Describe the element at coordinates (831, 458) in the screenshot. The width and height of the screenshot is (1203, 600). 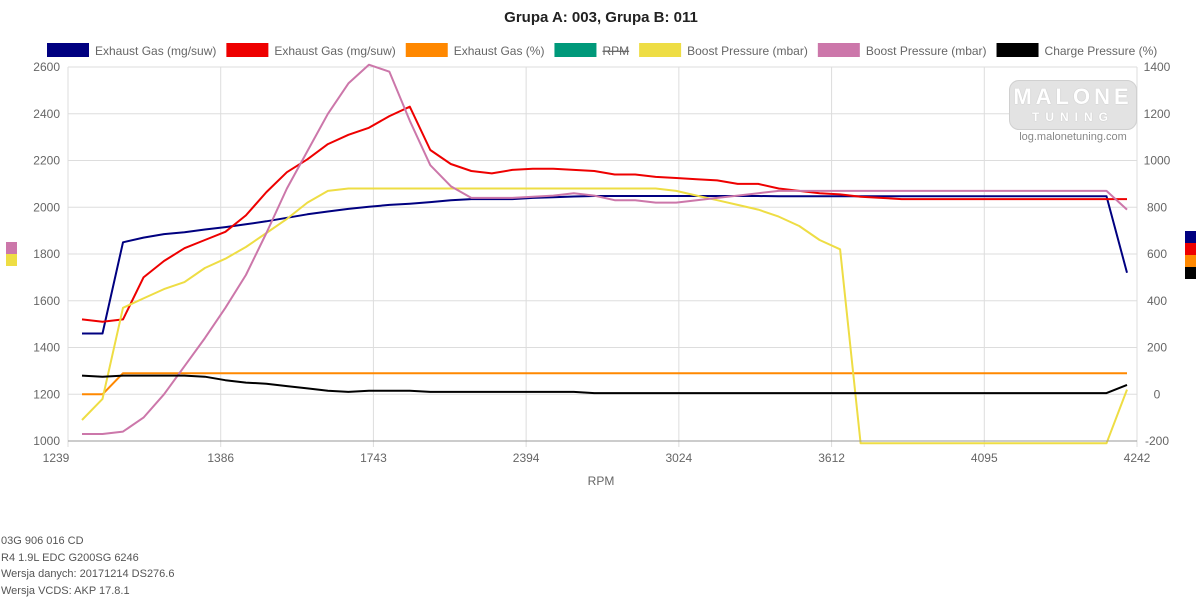
I see `x-tick-label: 3612` at that location.